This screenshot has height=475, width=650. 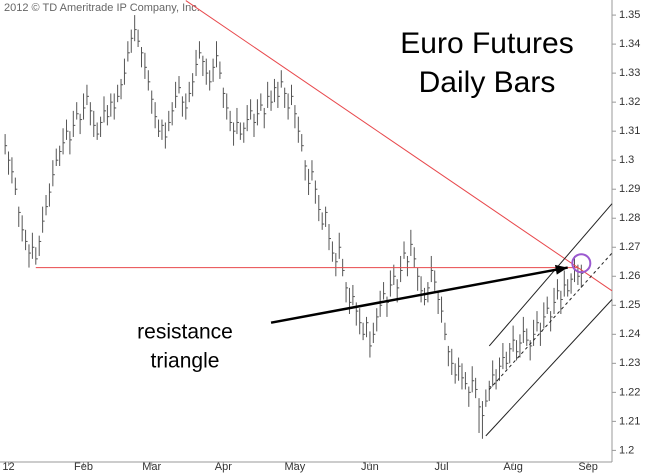 What do you see at coordinates (223, 467) in the screenshot?
I see `x-tick-label: Apr` at bounding box center [223, 467].